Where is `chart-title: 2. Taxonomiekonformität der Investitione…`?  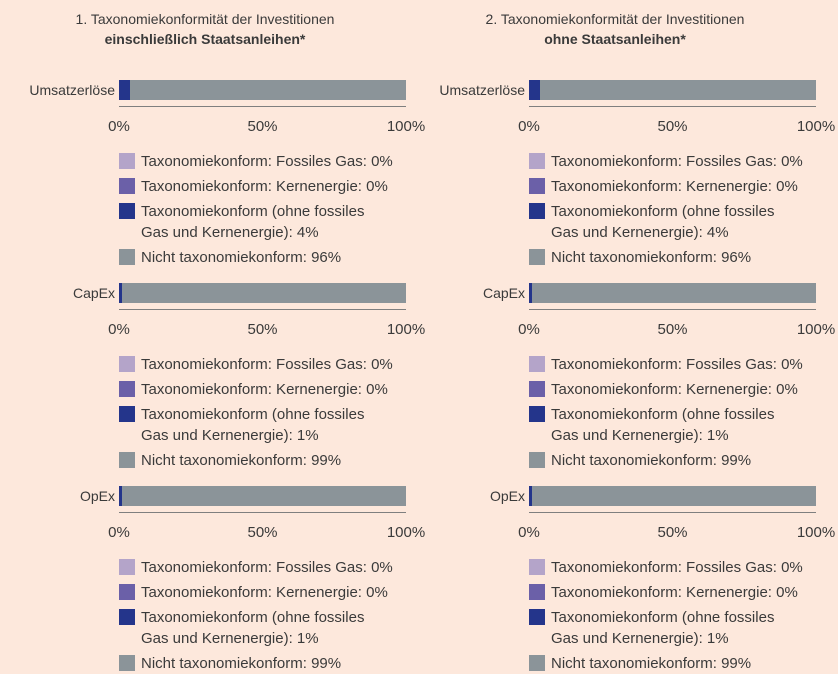
chart-title: 2. Taxonomiekonformität der Investitione… is located at coordinates (615, 19).